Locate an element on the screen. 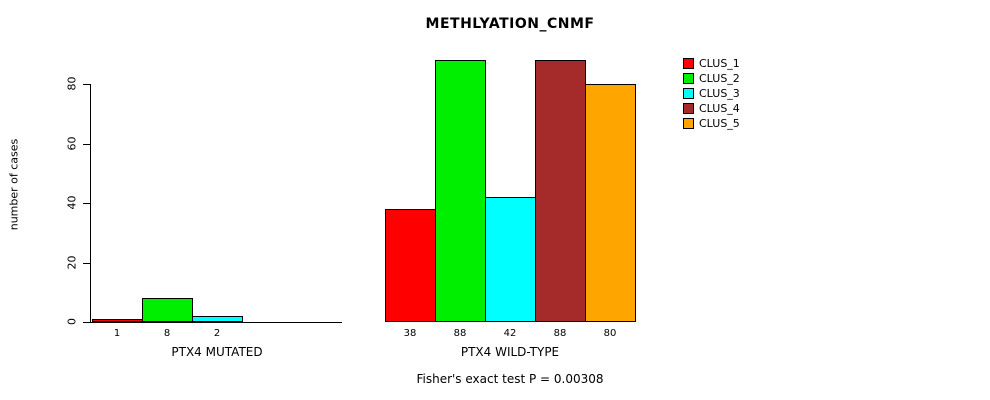  bar-value-label: 8 is located at coordinates (167, 333).